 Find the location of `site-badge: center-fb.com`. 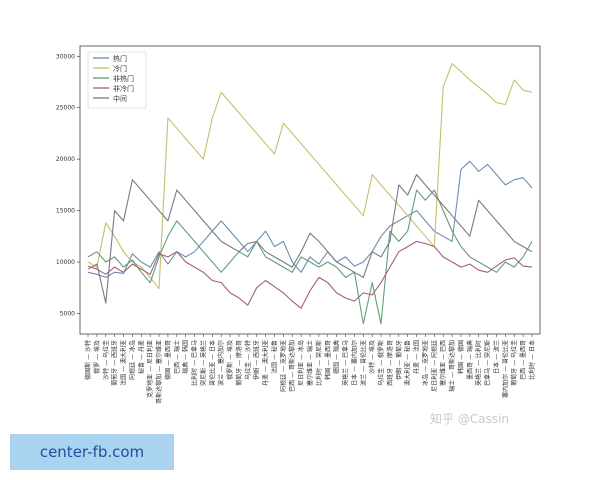

site-badge: center-fb.com is located at coordinates (92, 452).